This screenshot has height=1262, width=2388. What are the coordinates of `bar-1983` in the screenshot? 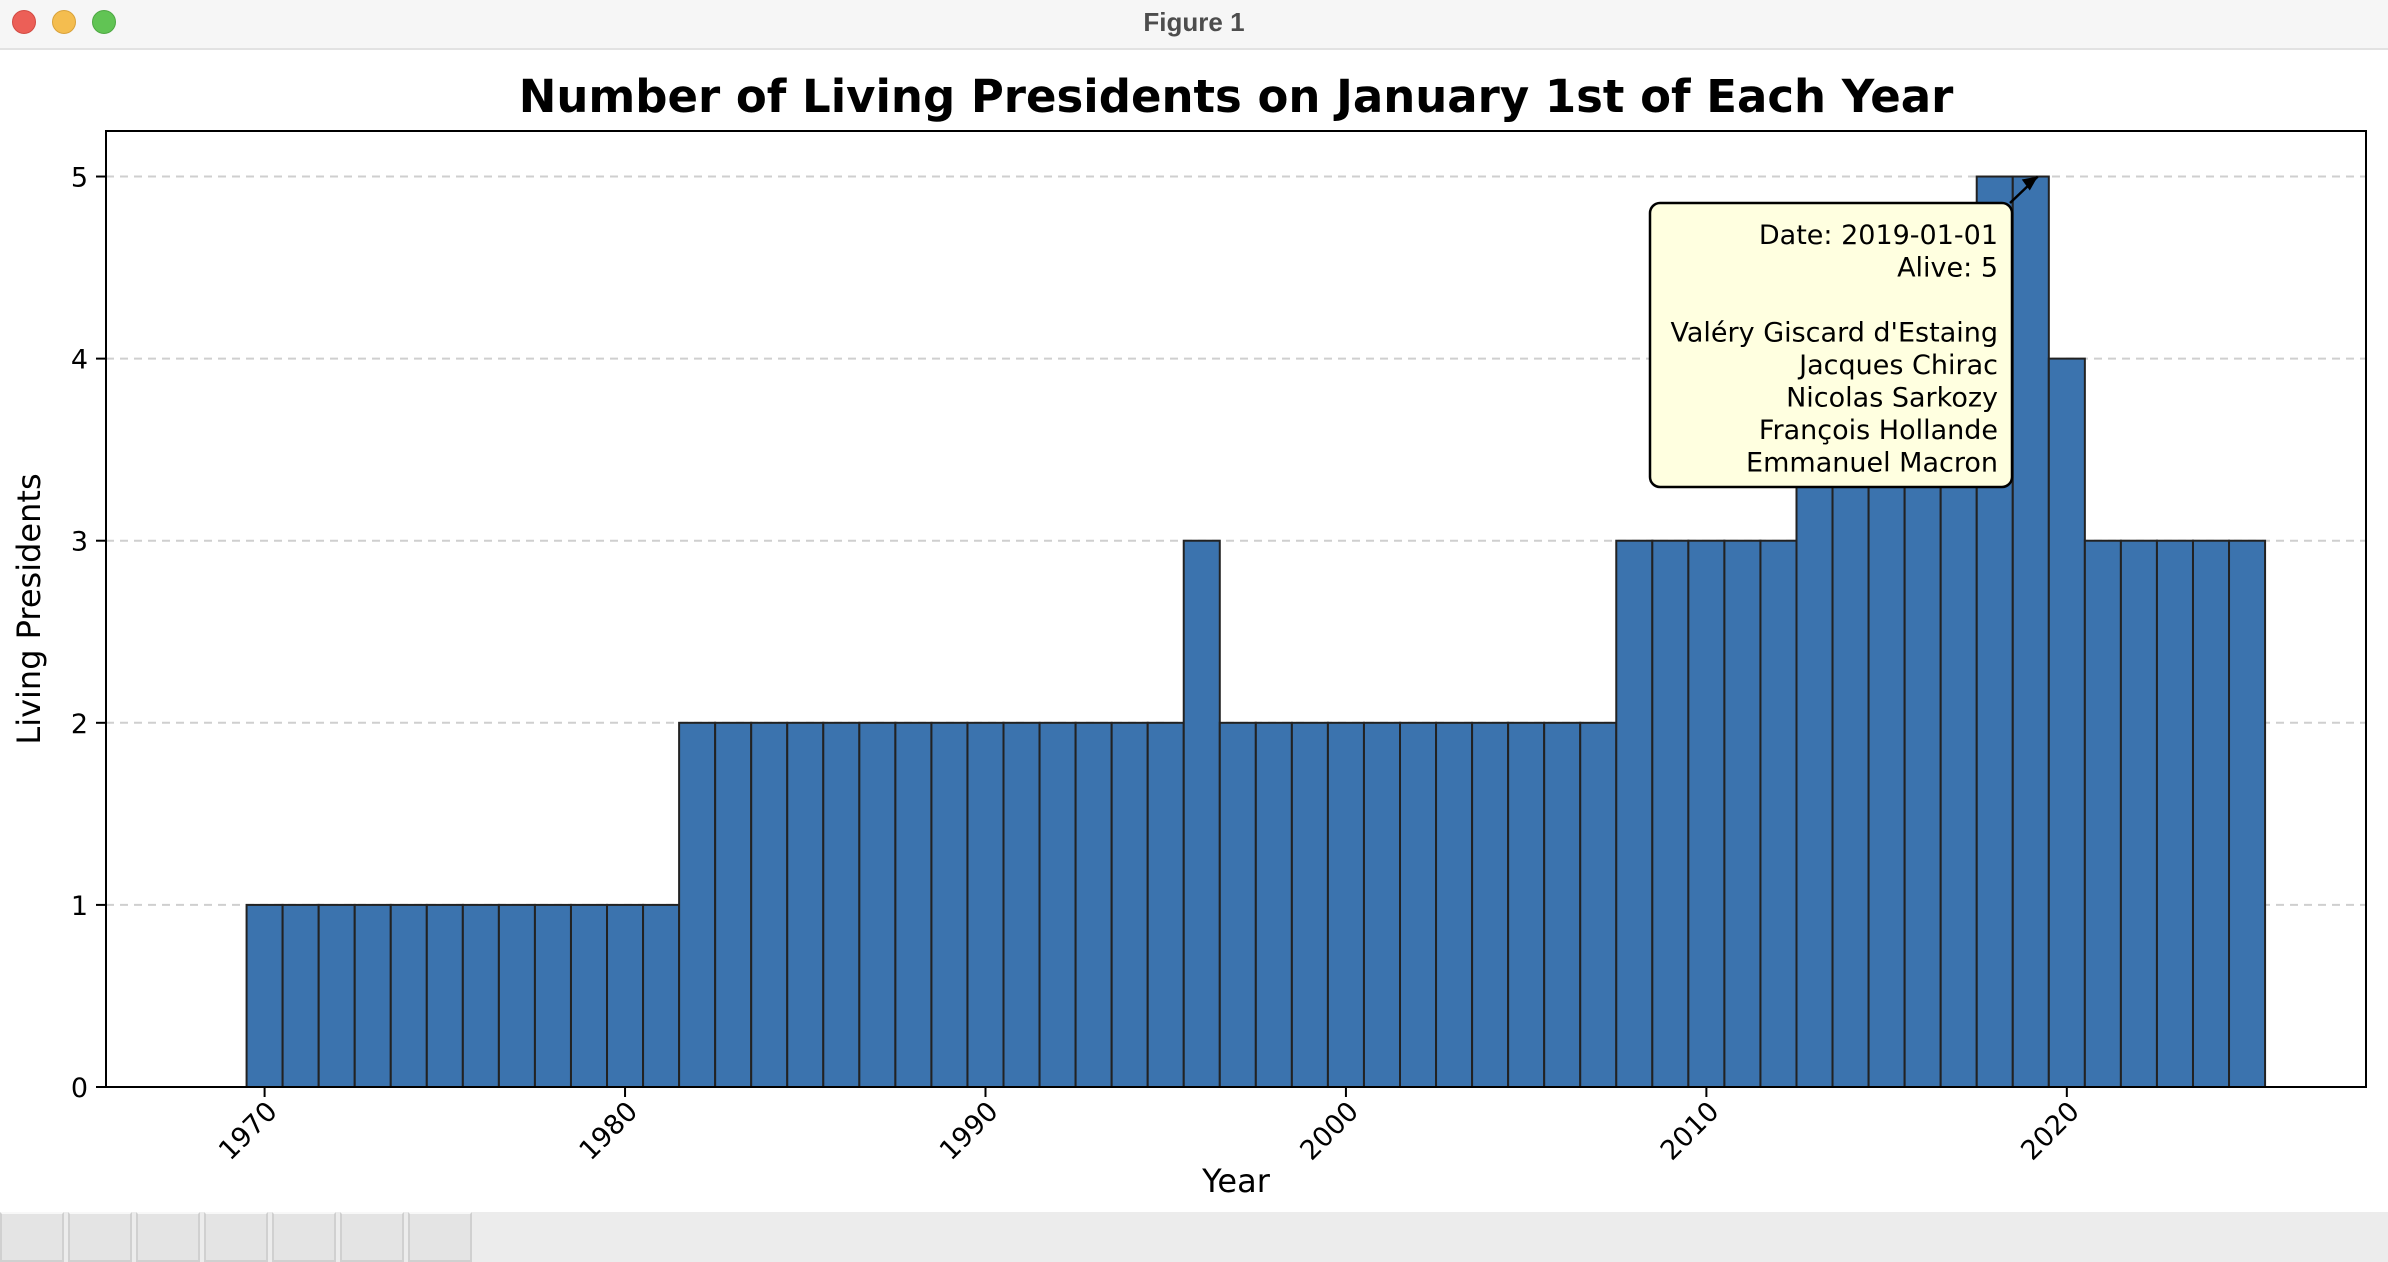 It's located at (733, 904).